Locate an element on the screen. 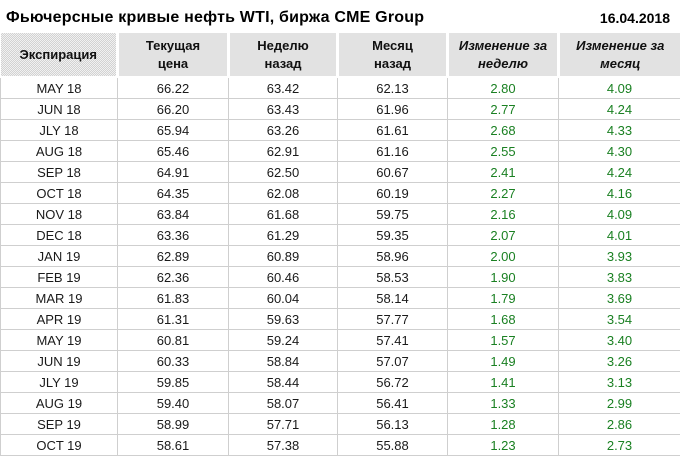 Image resolution: width=680 pixels, height=476 pixels. cell-change-month: 2.86 is located at coordinates (619, 424).